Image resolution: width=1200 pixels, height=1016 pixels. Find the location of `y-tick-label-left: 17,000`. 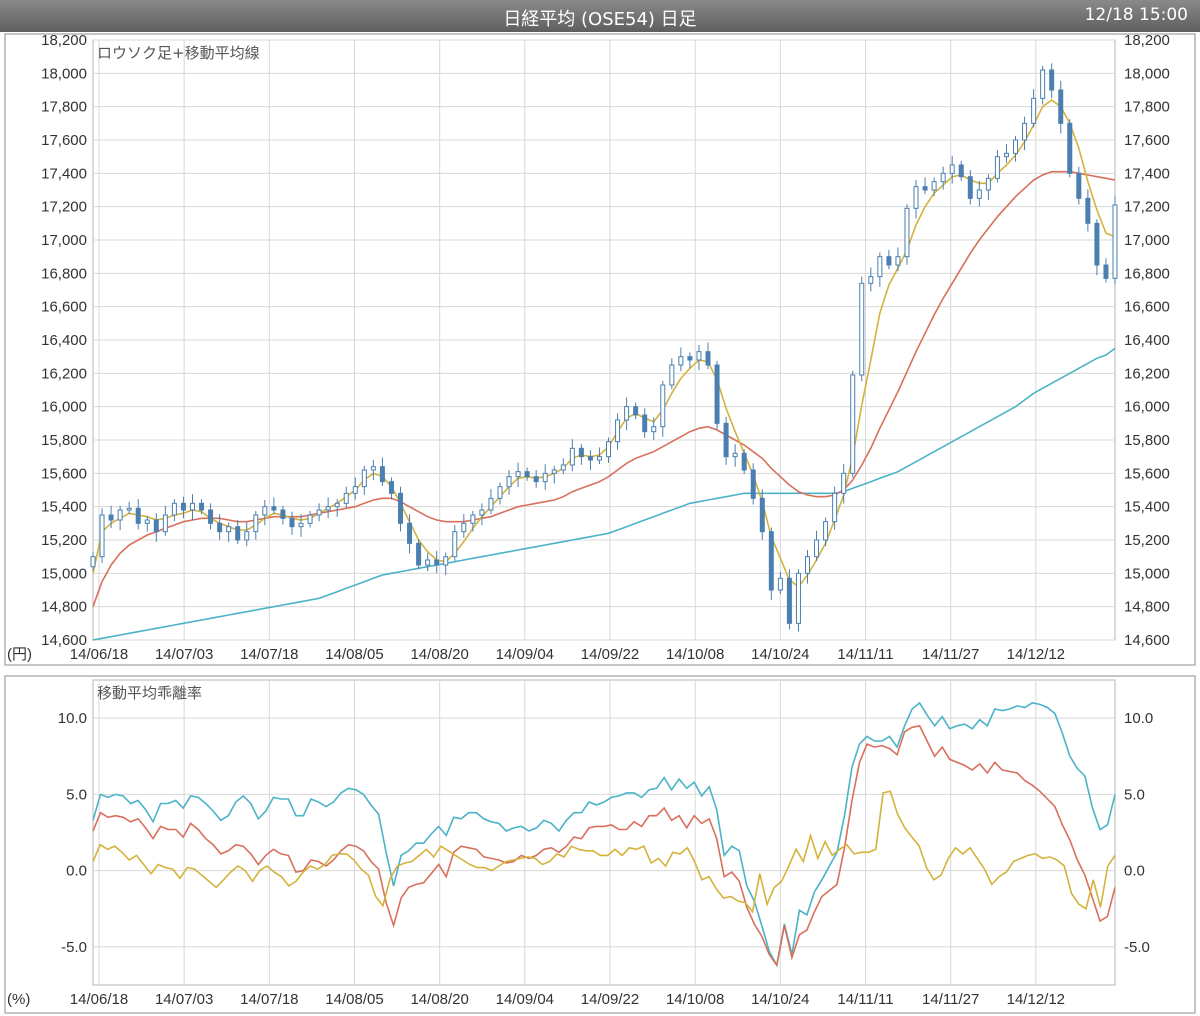

y-tick-label-left: 17,000 is located at coordinates (64, 240).